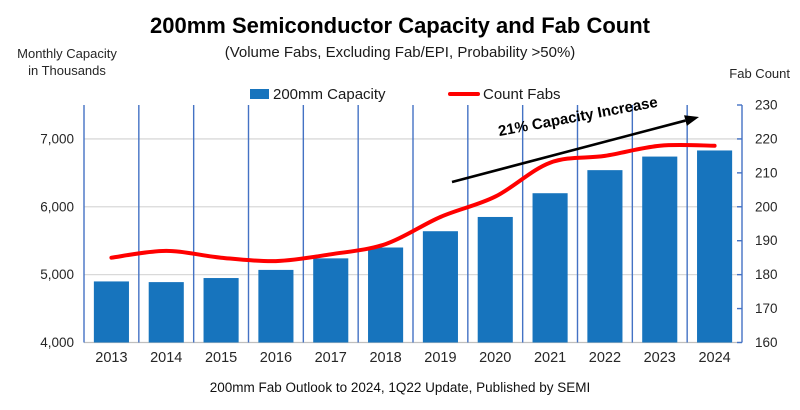  Describe the element at coordinates (766, 138) in the screenshot. I see `right-axis-tick-label: 220` at that location.